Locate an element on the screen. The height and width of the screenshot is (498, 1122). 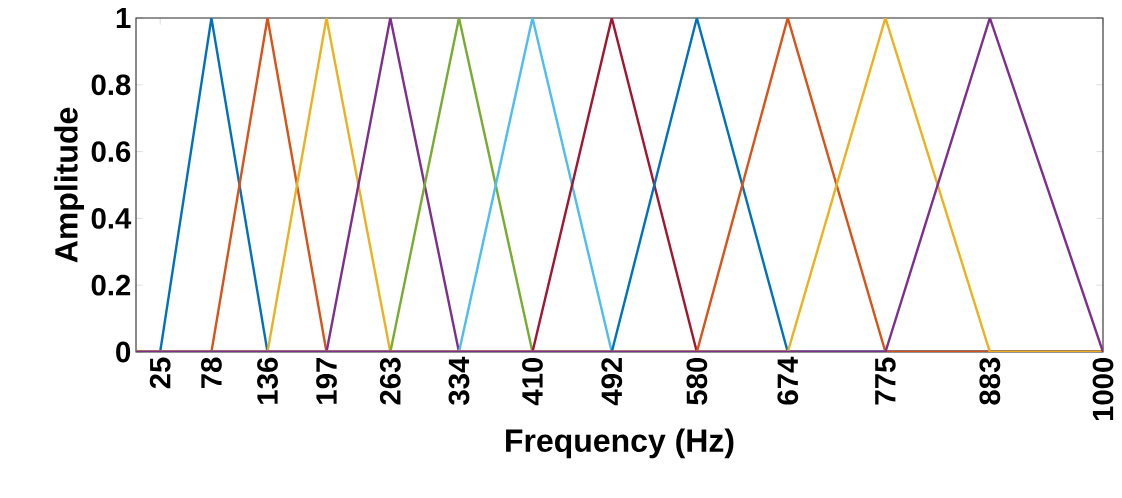
y-tick-label: 0.6 is located at coordinates (111, 151).